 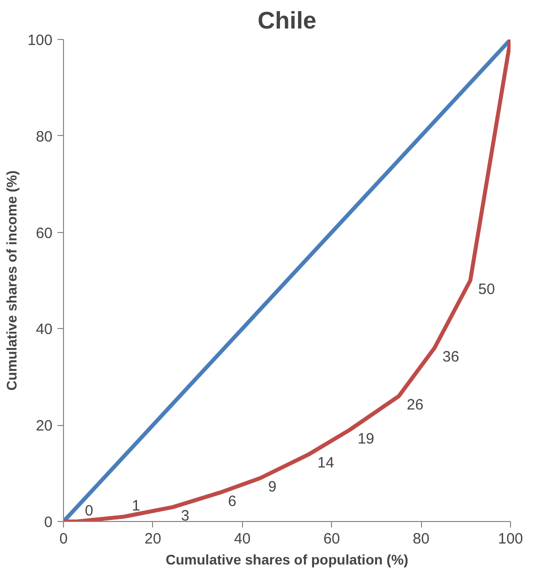 What do you see at coordinates (136, 506) in the screenshot?
I see `data-label: 1` at bounding box center [136, 506].